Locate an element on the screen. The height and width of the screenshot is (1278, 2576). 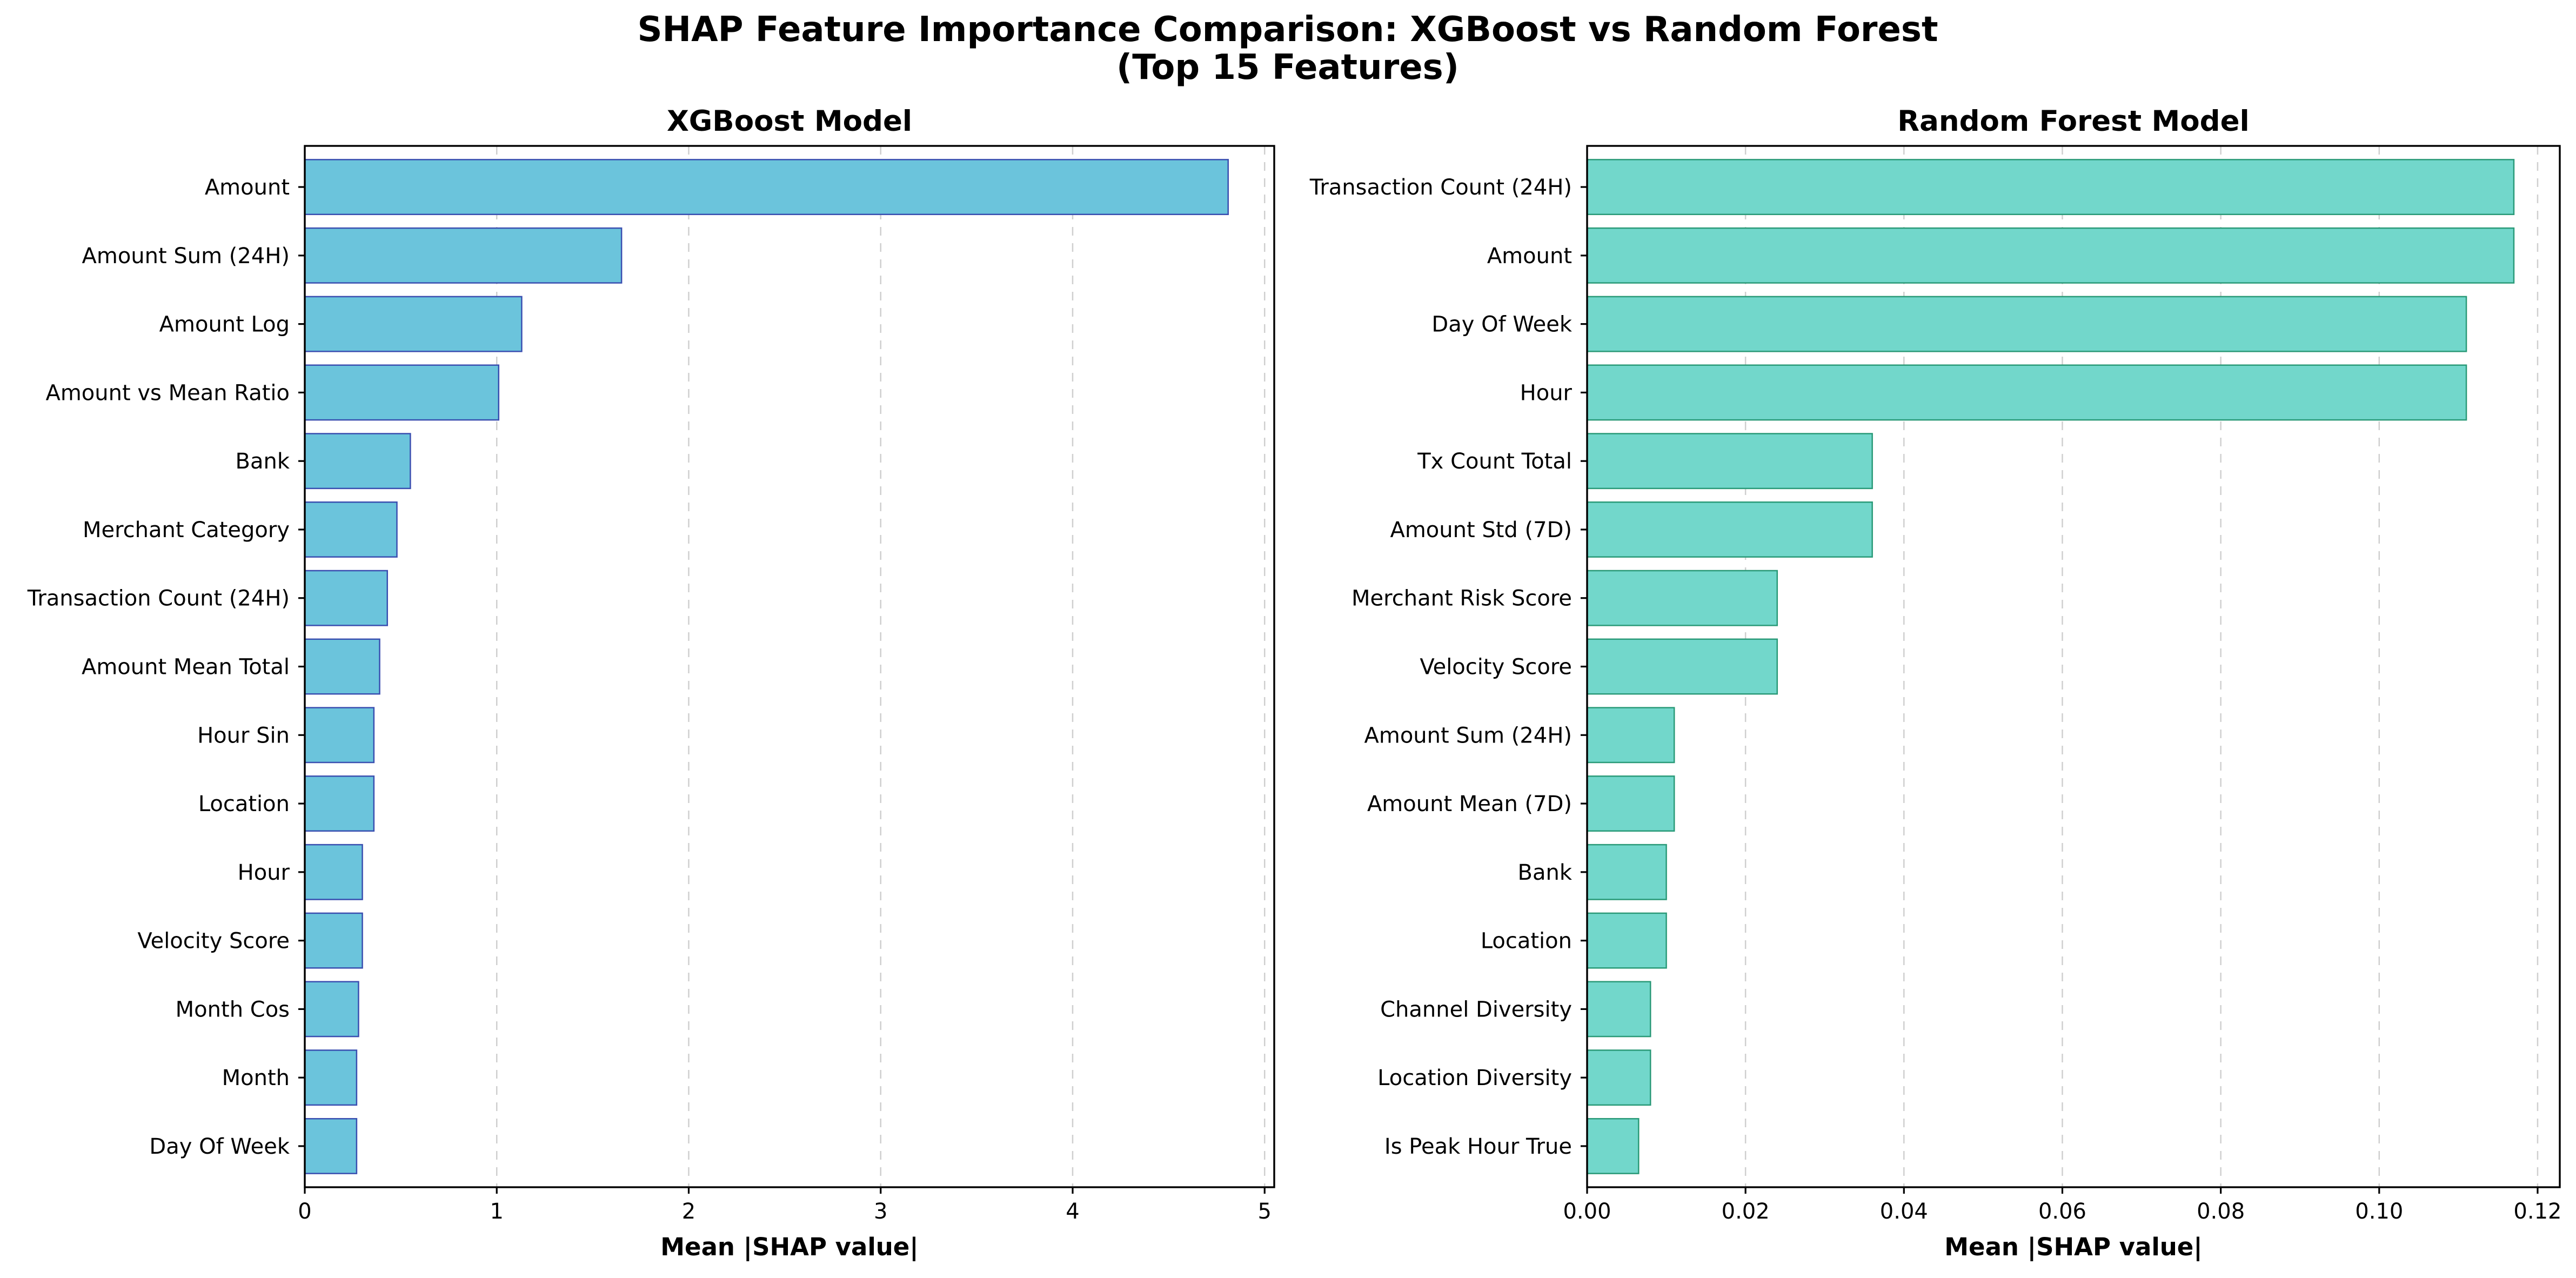
xgboost-y-tick-label: Location is located at coordinates (244, 804).